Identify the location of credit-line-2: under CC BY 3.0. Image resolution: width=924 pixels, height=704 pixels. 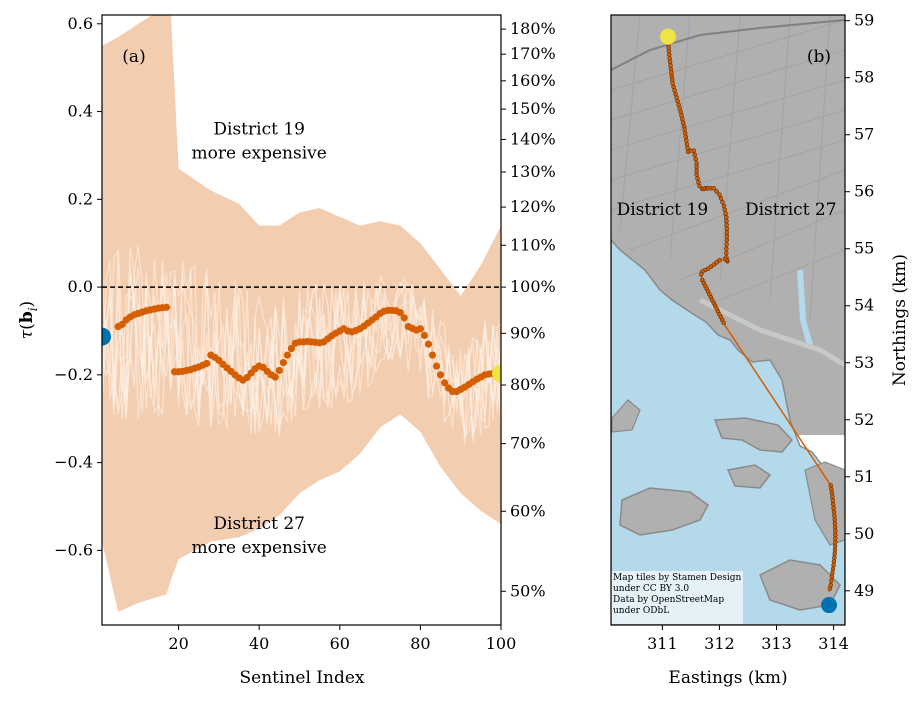
(651, 589).